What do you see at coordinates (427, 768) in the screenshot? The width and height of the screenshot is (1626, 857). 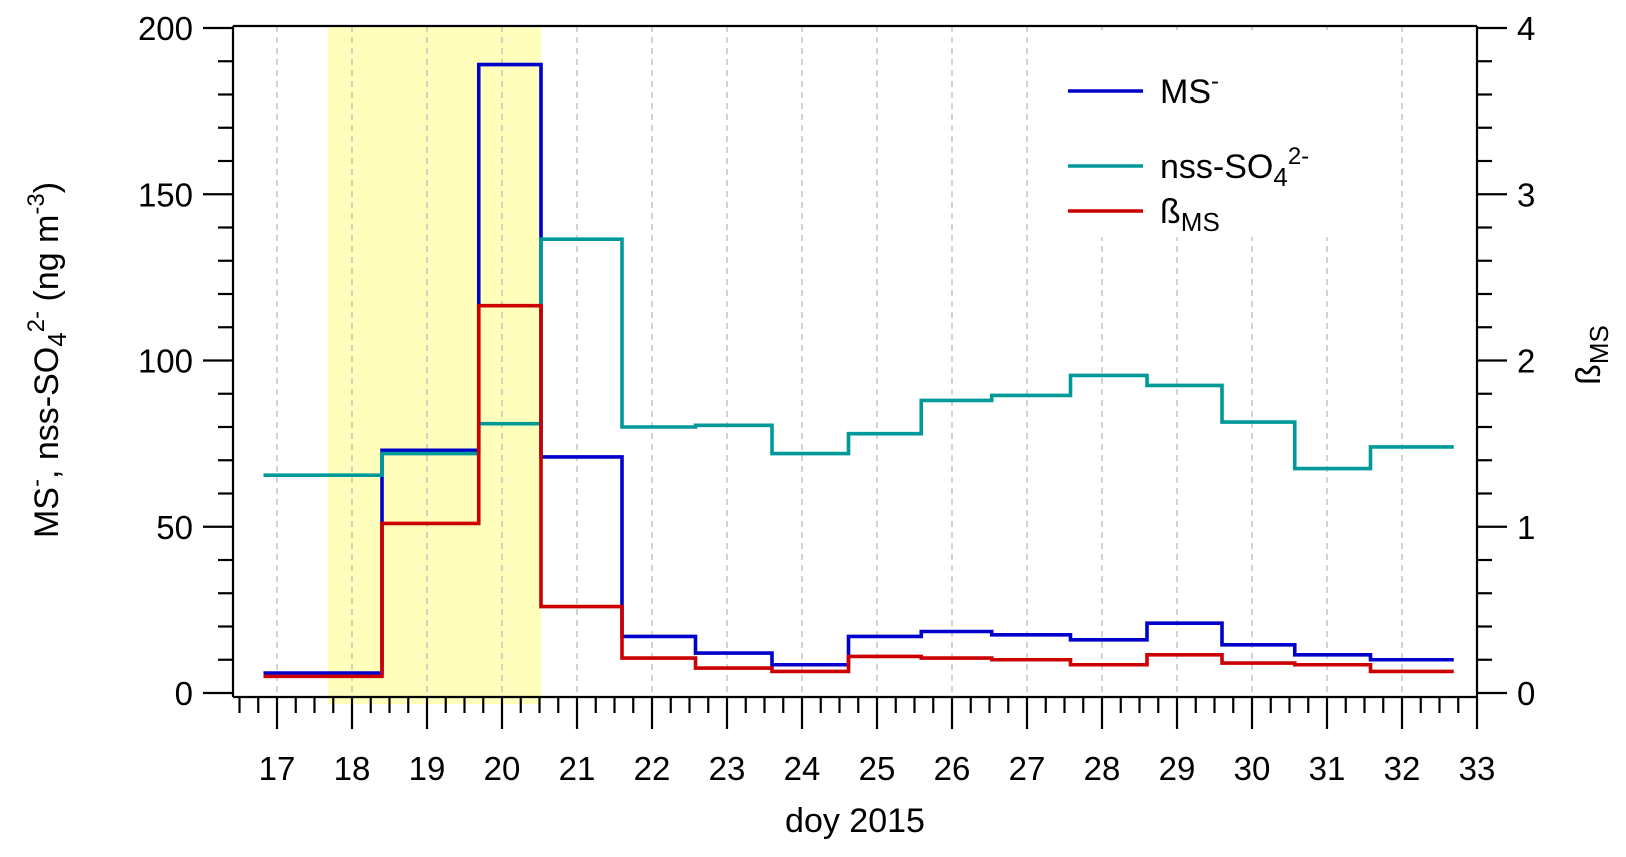 I see `x-tick-label: 19` at bounding box center [427, 768].